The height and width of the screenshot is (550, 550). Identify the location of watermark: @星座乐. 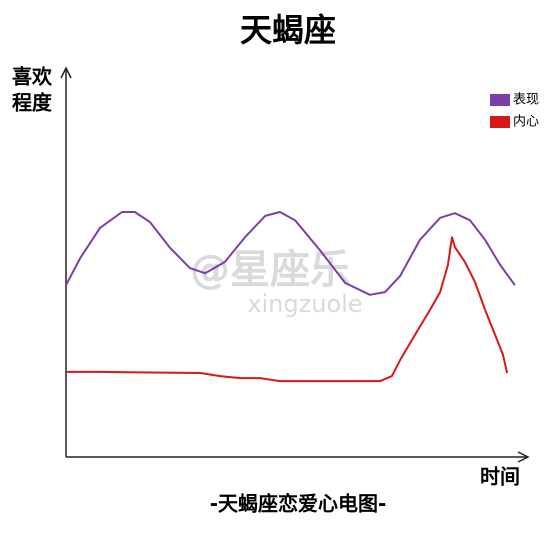
(270, 270).